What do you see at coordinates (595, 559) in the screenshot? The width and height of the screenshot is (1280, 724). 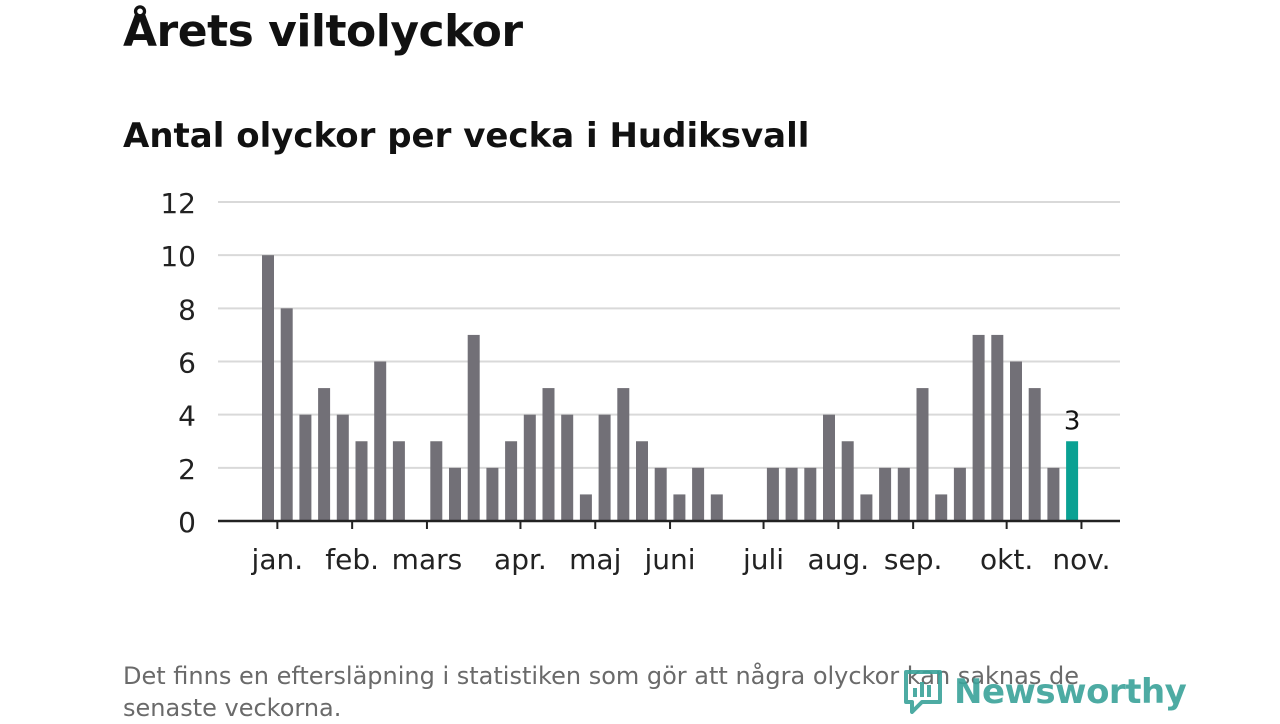 I see `x-tick-label-maj: maj` at bounding box center [595, 559].